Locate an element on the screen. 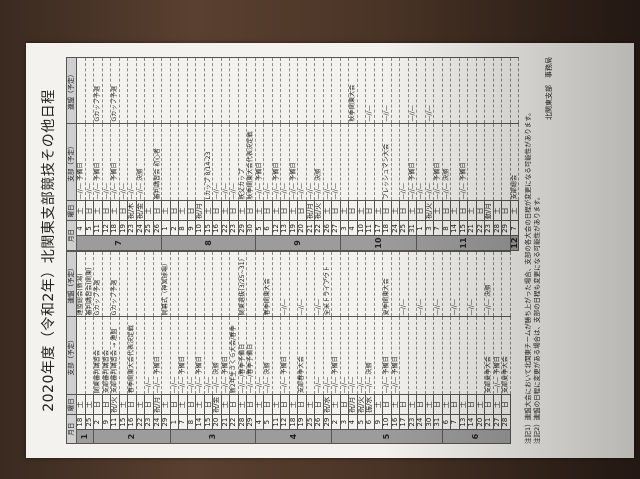 This screenshot has height=479, width=640. table-row: 4 祝/月 —//— is located at coordinates (352, 347).